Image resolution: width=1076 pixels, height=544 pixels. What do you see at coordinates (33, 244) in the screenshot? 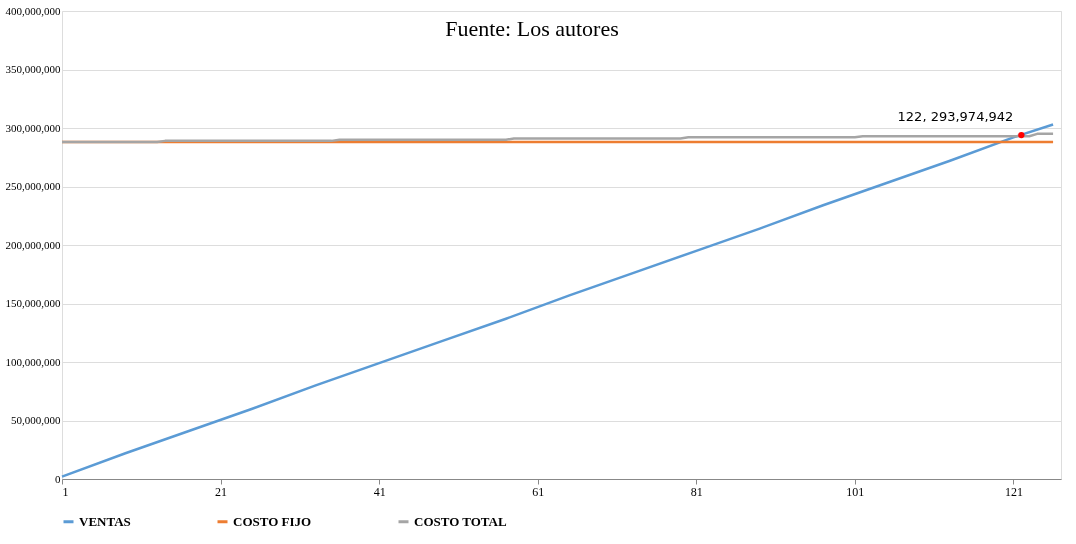
I see `y-tick-label: 200,000,000` at bounding box center [33, 244].